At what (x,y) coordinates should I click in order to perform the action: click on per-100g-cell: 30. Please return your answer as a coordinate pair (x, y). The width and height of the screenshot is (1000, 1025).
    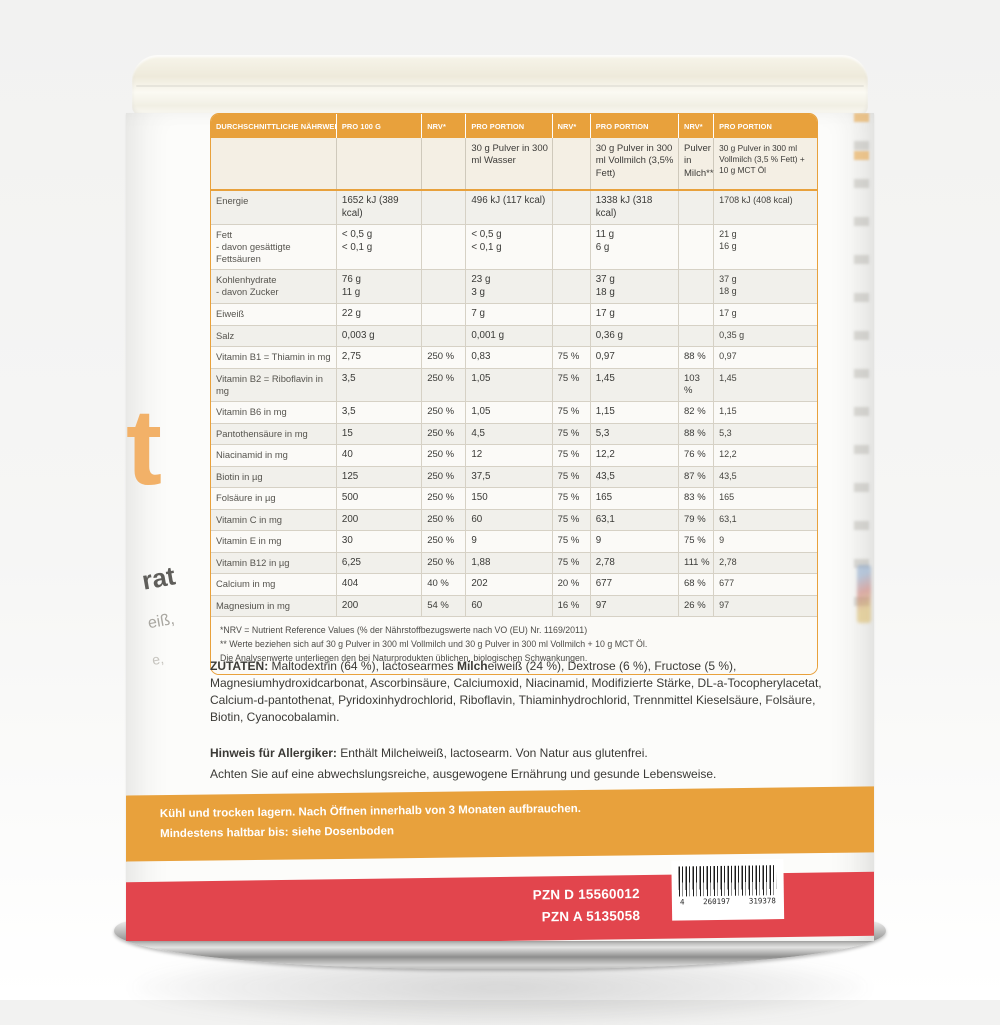
    Looking at the image, I should click on (379, 541).